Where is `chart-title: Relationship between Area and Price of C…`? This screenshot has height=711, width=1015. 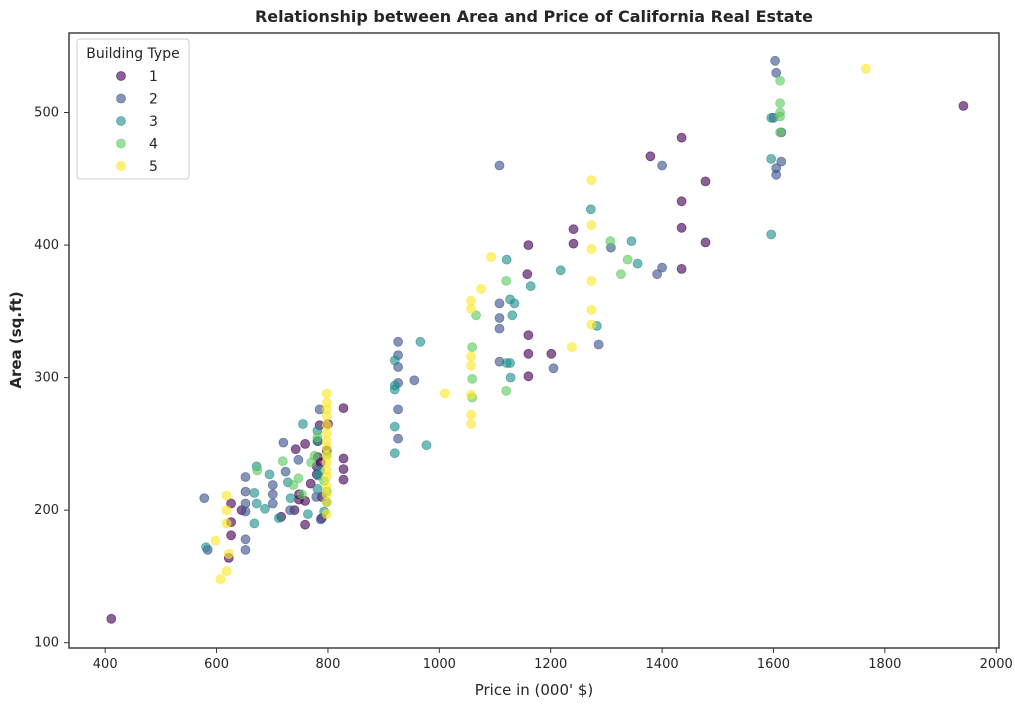 chart-title: Relationship between Area and Price of C… is located at coordinates (534, 16).